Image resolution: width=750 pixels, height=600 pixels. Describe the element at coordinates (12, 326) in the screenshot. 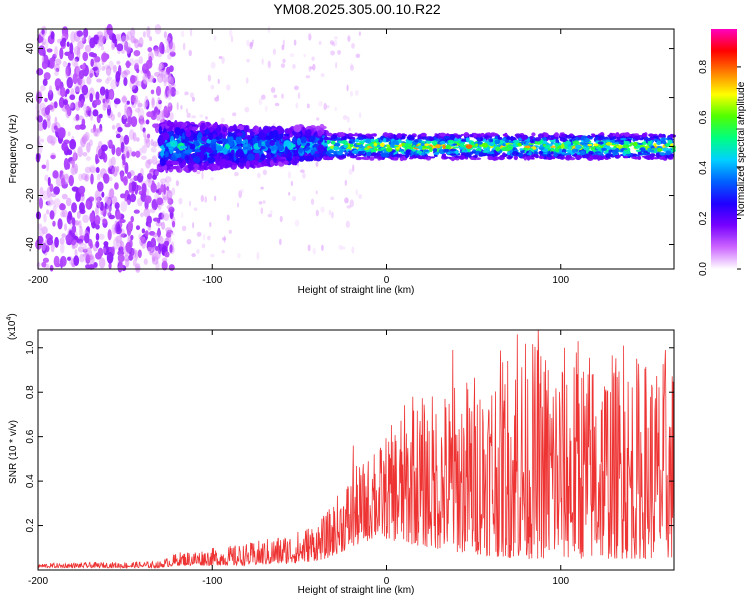

I see `snr-y-multiplier: (x104)` at that location.